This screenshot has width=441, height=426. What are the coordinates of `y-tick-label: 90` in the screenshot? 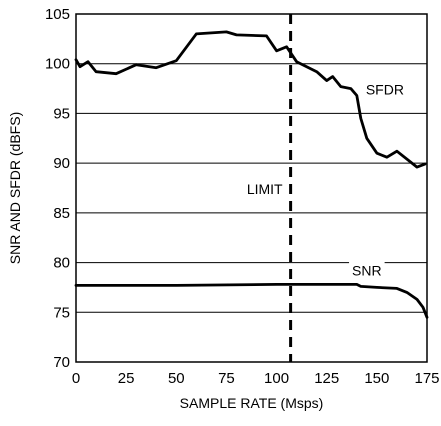 It's located at (61, 163).